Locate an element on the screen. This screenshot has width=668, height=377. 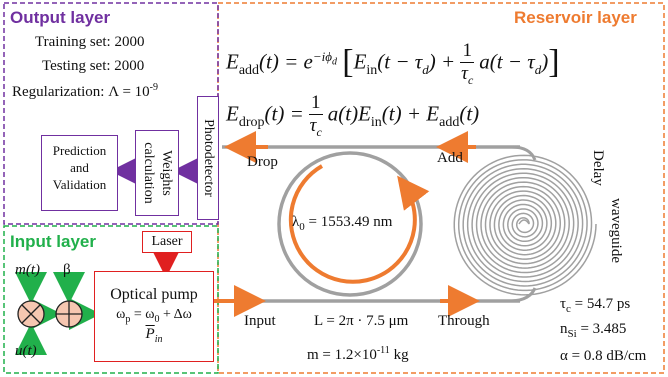
drop-label: Drop is located at coordinates (262, 162).